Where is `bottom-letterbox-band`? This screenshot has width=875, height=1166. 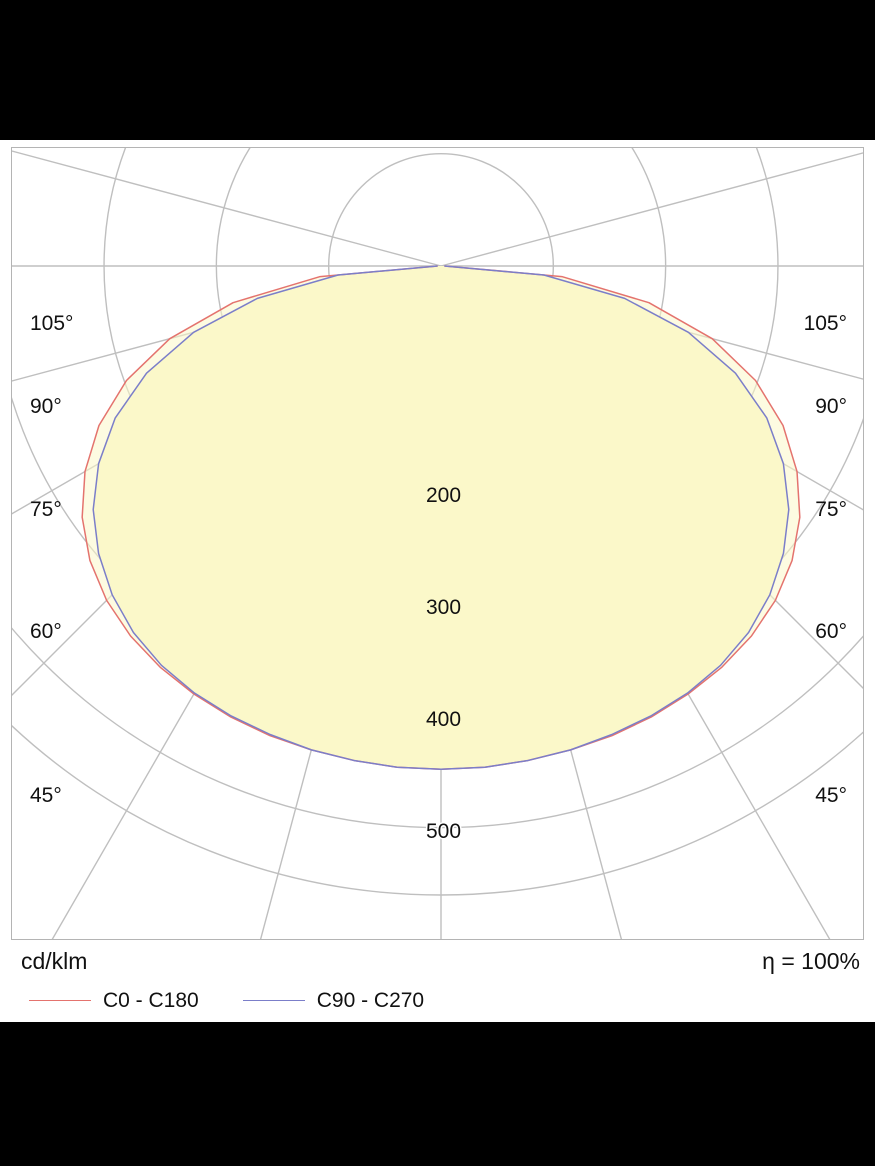 bottom-letterbox-band is located at coordinates (437, 1094).